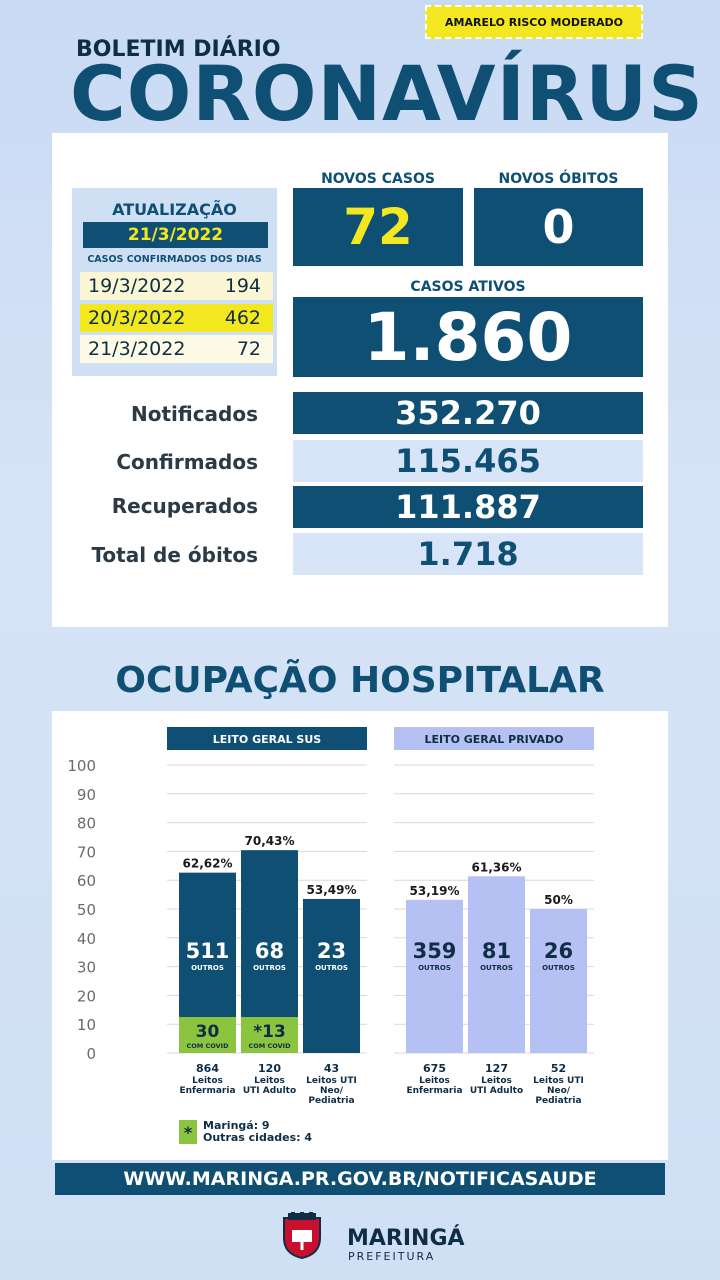 The image size is (720, 1280). Describe the element at coordinates (184, 506) in the screenshot. I see `recovered-label: Recuperados` at that location.